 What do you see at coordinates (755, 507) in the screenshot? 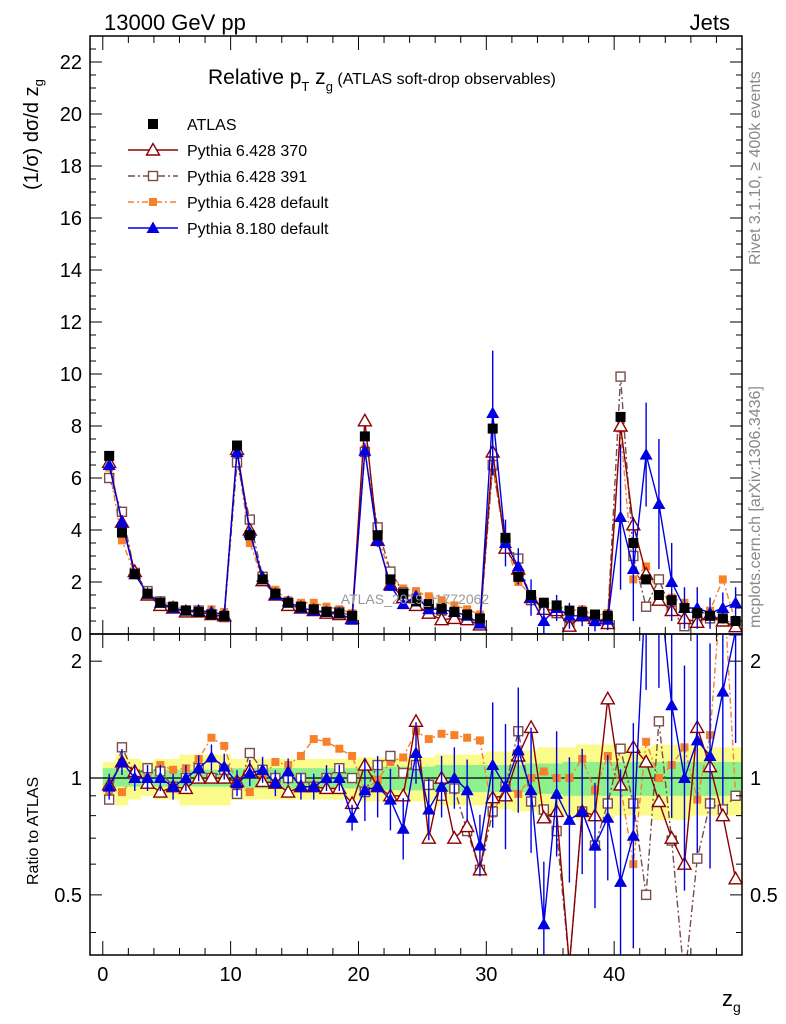
I see `mcplots-label: mcplots.cern.ch [arXiv:1306.3436]` at bounding box center [755, 507].